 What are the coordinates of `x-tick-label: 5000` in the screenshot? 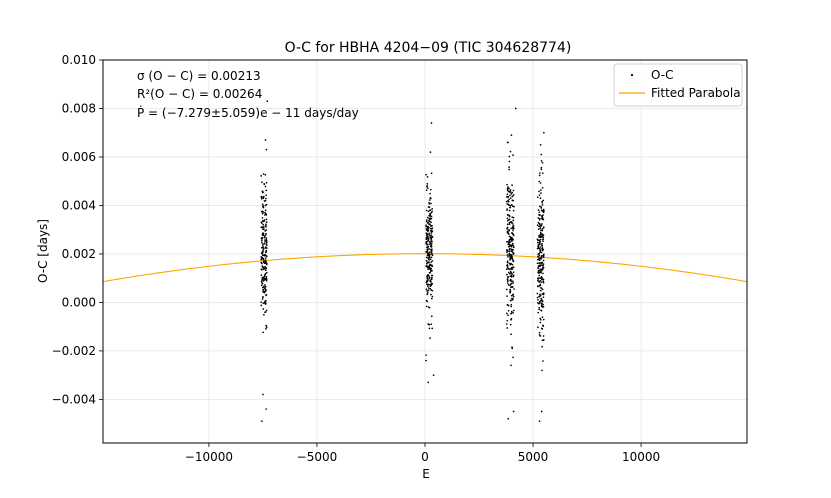 It's located at (533, 457).